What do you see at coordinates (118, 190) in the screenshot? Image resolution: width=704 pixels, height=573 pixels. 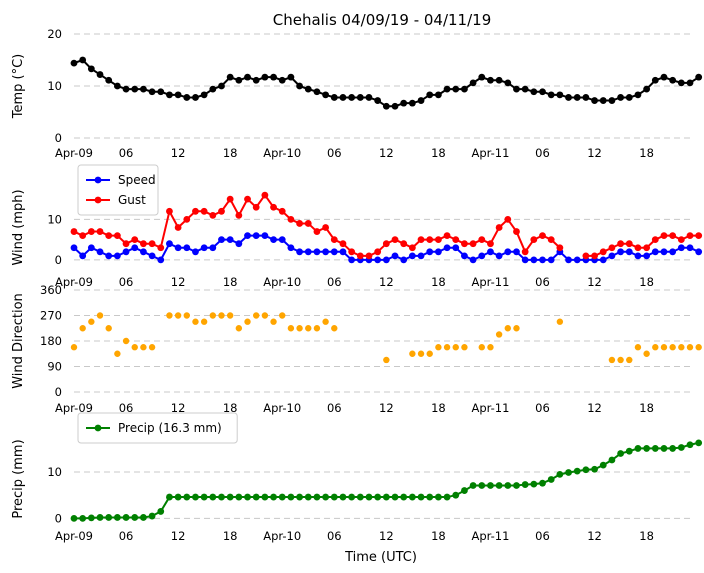 I see `wind-legend: Speed Gust` at bounding box center [118, 190].